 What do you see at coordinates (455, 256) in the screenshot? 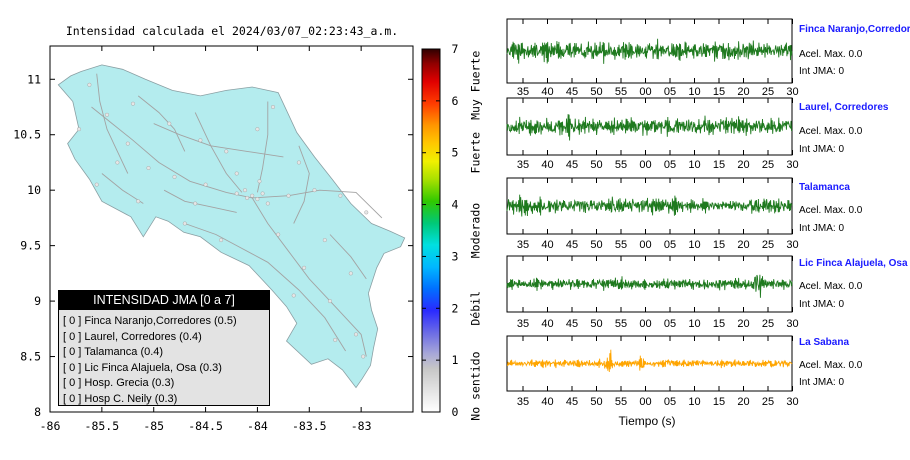
I see `colorbar-tick-label: 3` at bounding box center [455, 256].